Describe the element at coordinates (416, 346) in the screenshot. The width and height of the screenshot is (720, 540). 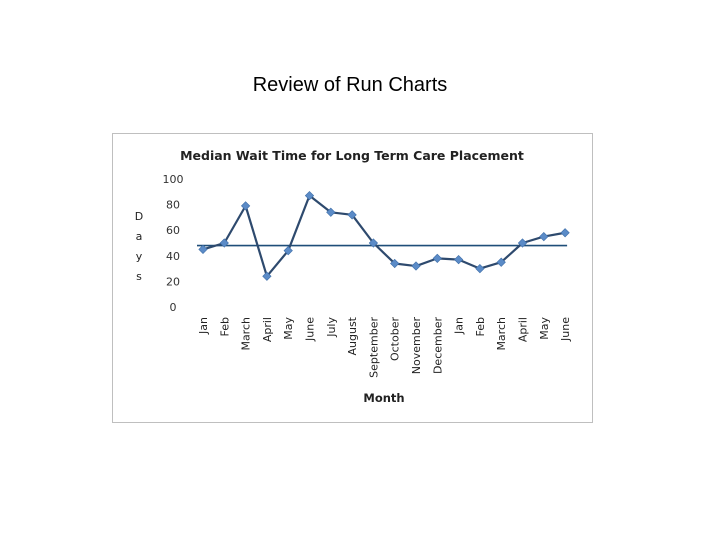
I see `x-tick-label: November` at that location.